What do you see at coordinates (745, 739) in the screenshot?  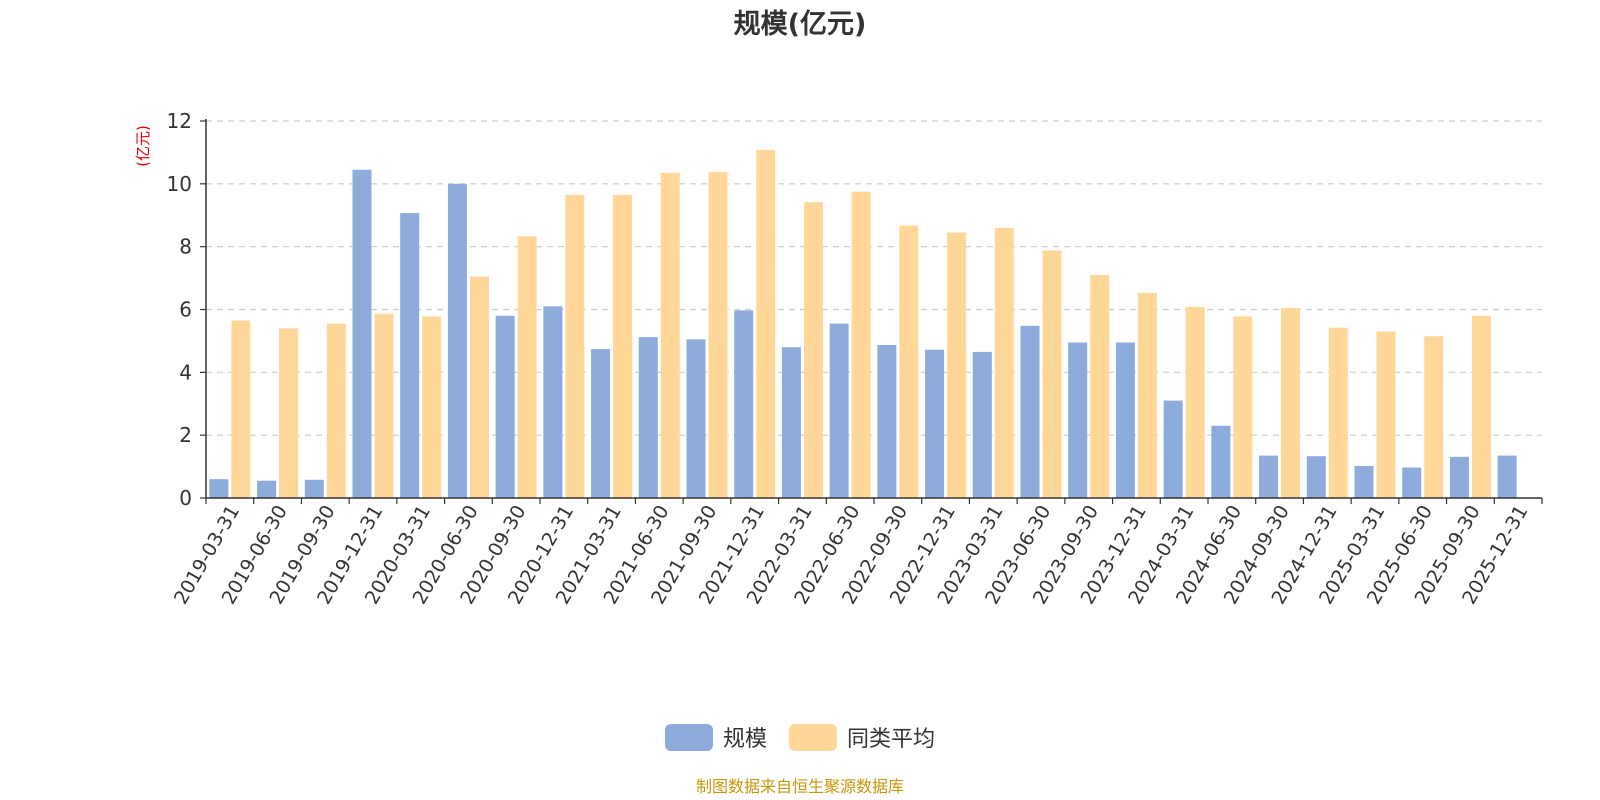 I see `legend-label: 规模` at bounding box center [745, 739].